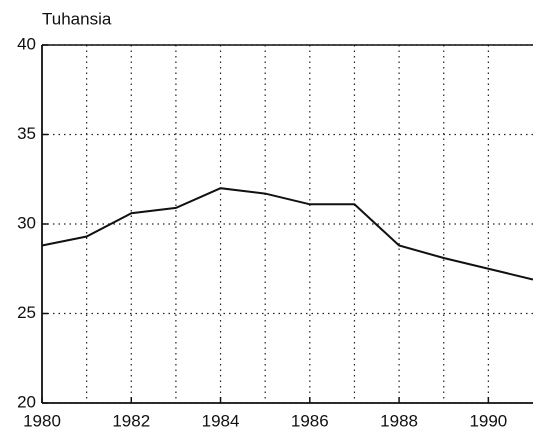  What do you see at coordinates (77, 18) in the screenshot?
I see `y-axis-title: Tuhansia` at bounding box center [77, 18].